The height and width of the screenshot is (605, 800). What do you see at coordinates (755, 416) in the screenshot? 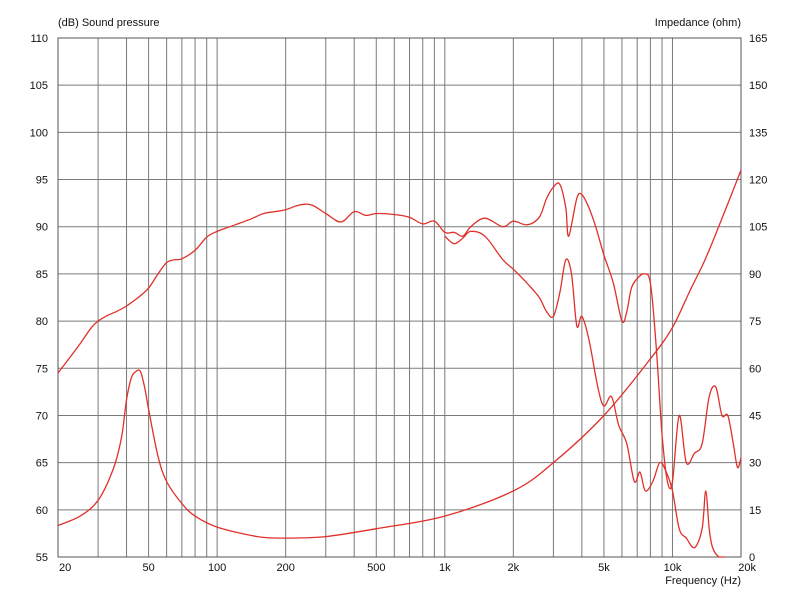
I see `right-tick-label: 45` at bounding box center [755, 416].